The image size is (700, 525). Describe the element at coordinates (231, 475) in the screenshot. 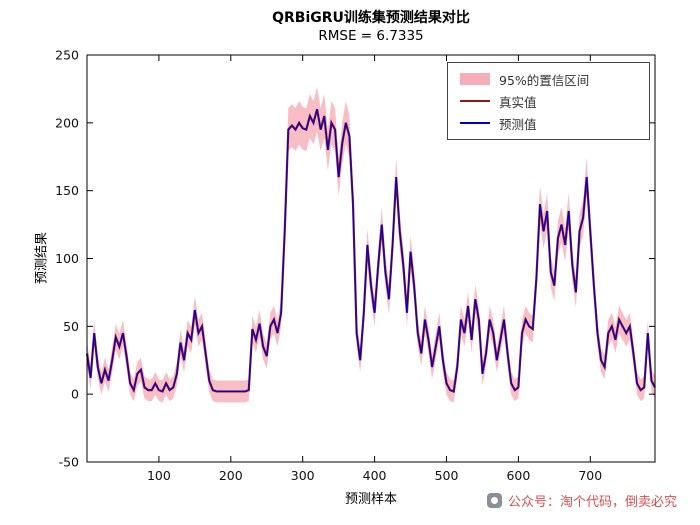

I see `x-tick-label: 200` at that location.